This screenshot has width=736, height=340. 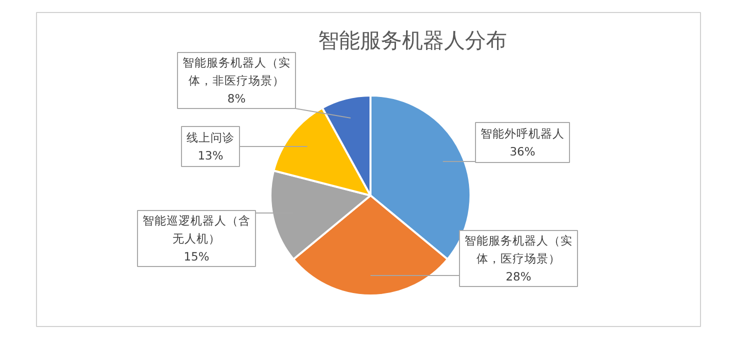 I want to click on chart-title: 智能服务机器人分布, so click(x=412, y=40).